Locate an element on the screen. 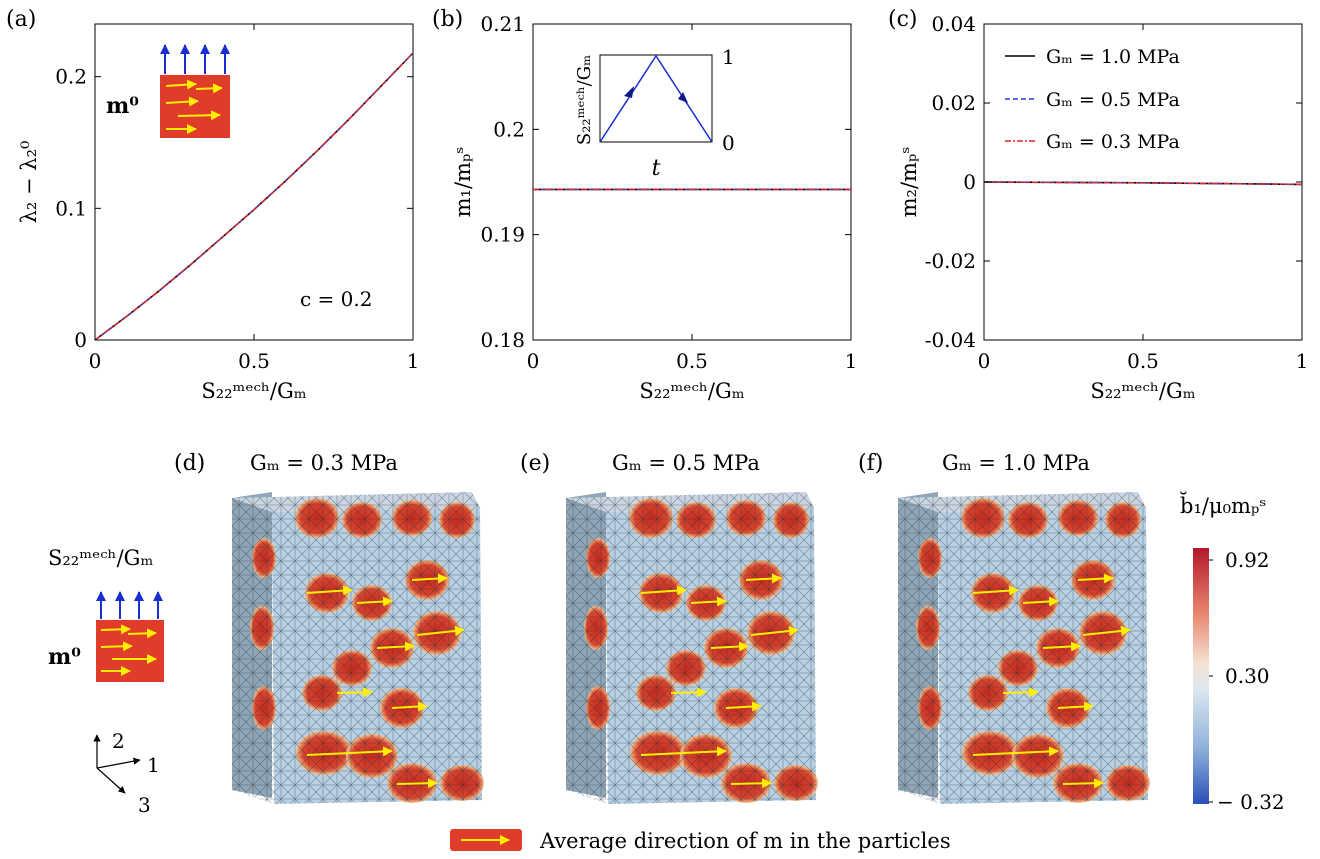 This screenshot has width=1320, height=859. unloading-arrow-icon is located at coordinates (683, 97).